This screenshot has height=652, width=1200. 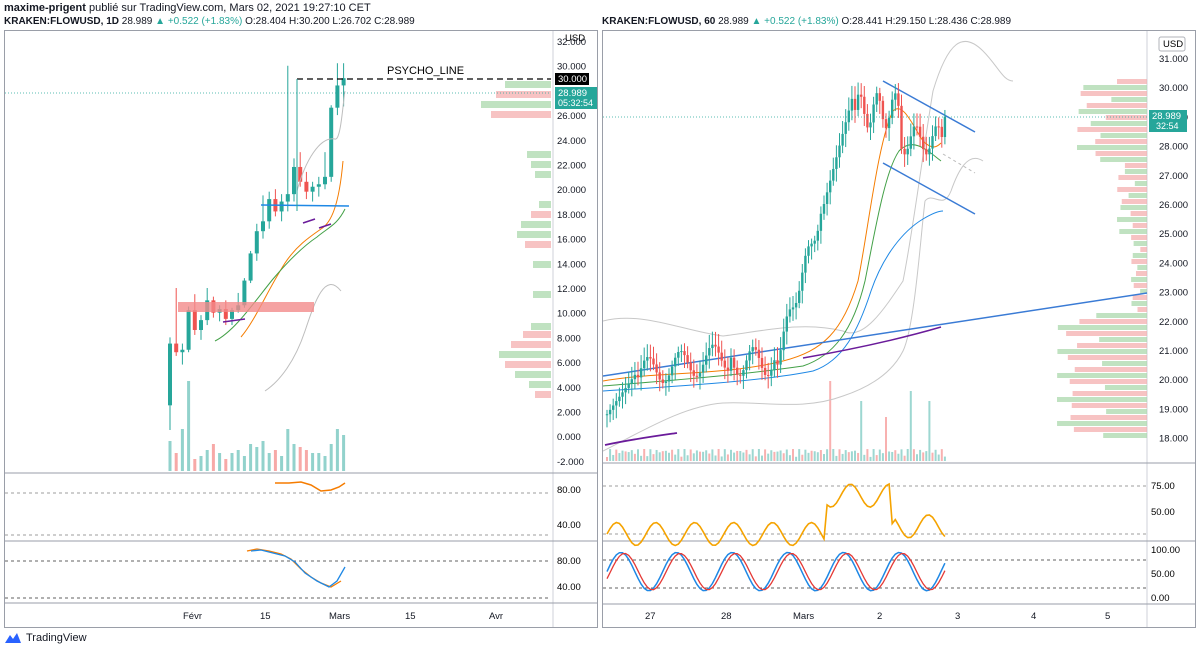 What do you see at coordinates (61, 21) in the screenshot?
I see `left-symbol: KRAKEN:FLOWUSD, 1D` at bounding box center [61, 21].